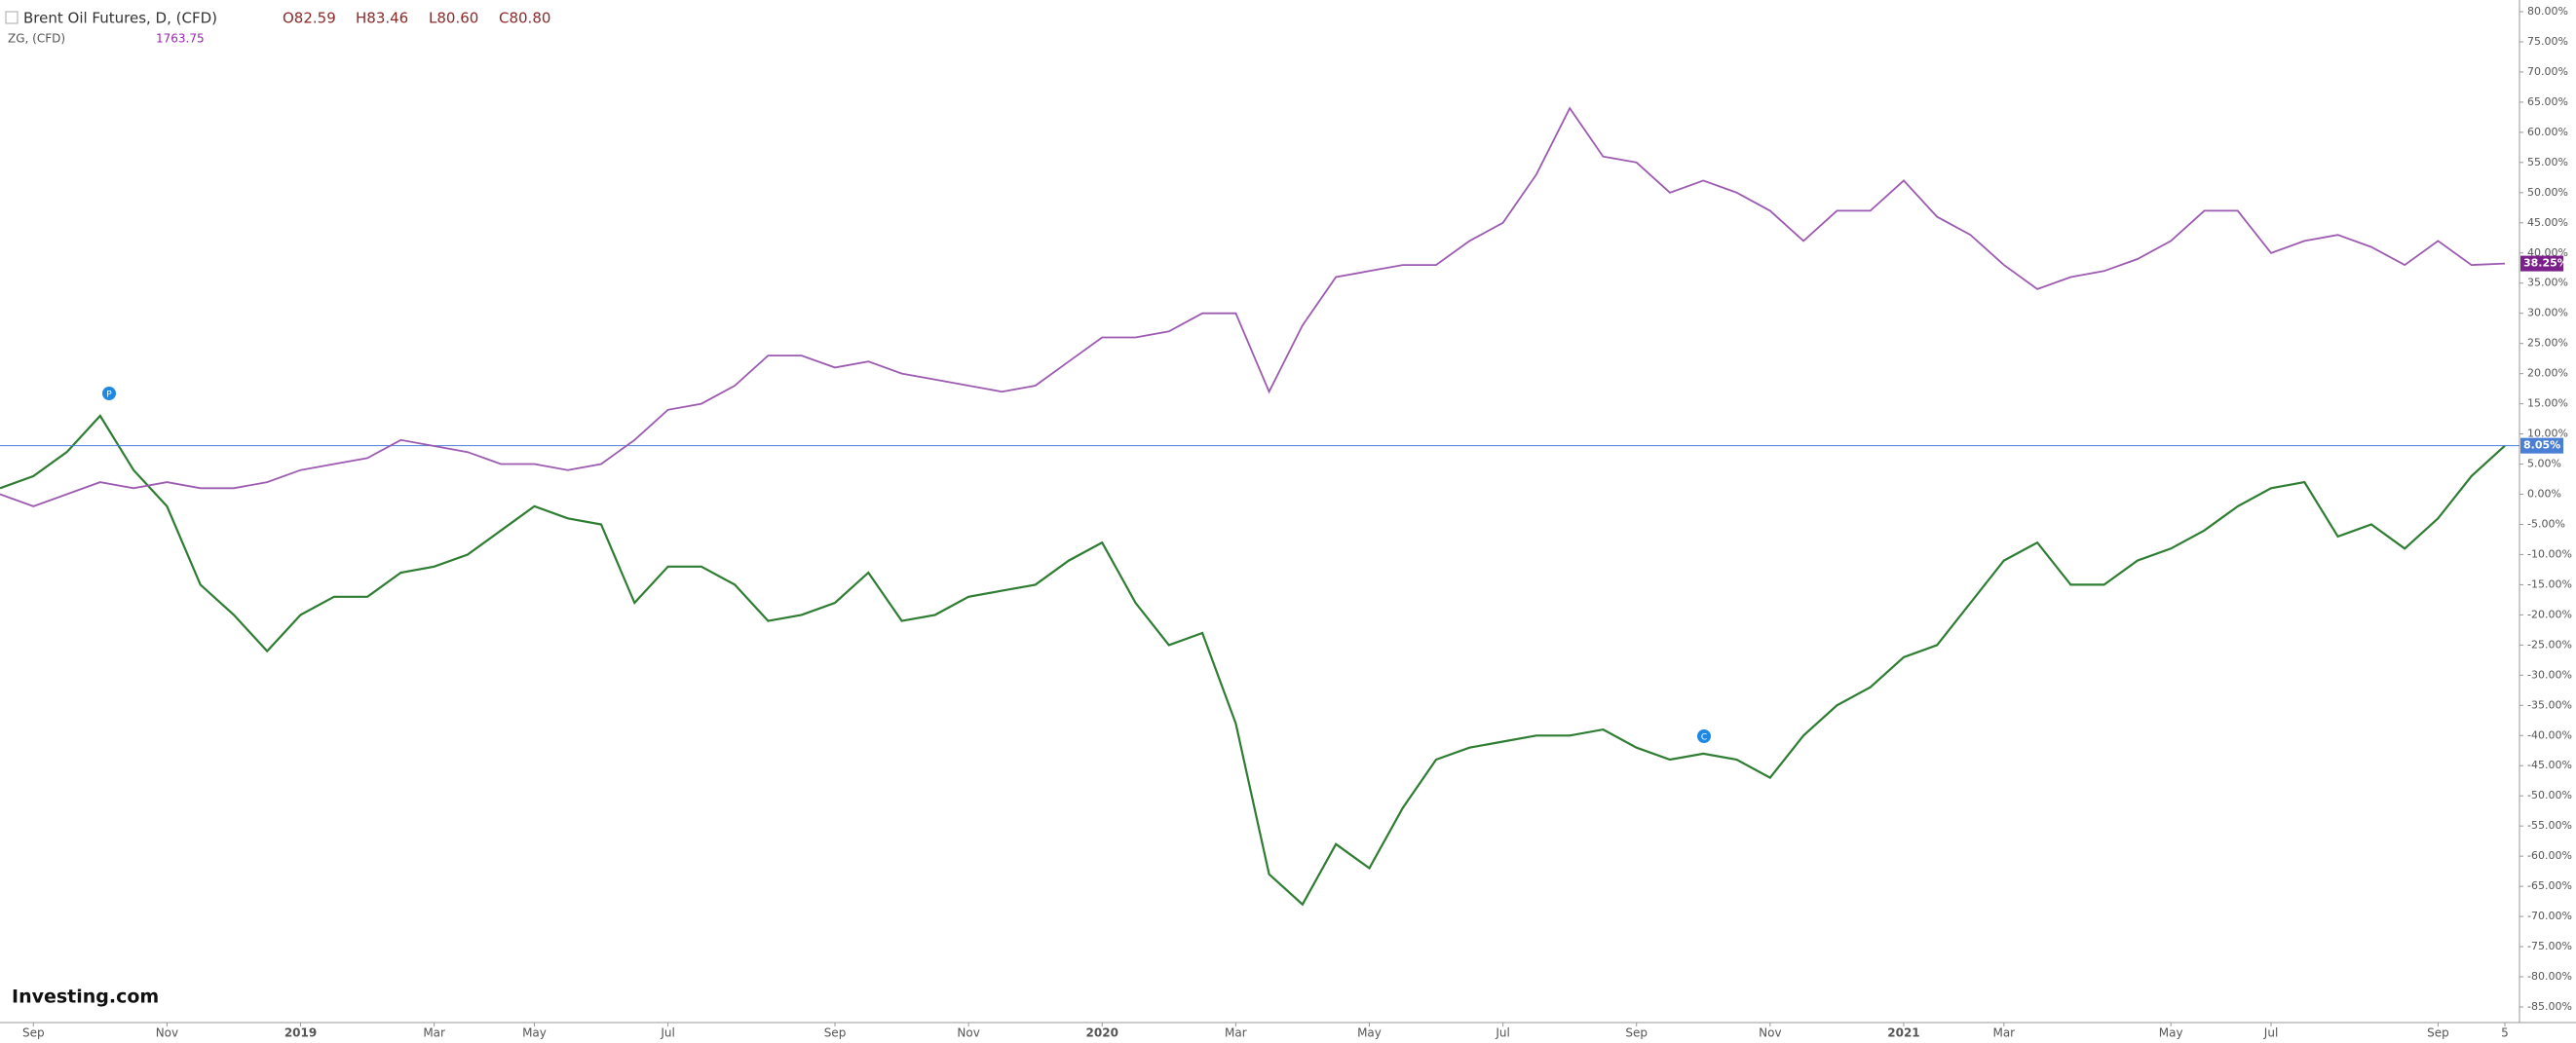  What do you see at coordinates (2547, 373) in the screenshot?
I see `y-tick-label: 20.00%` at bounding box center [2547, 373].